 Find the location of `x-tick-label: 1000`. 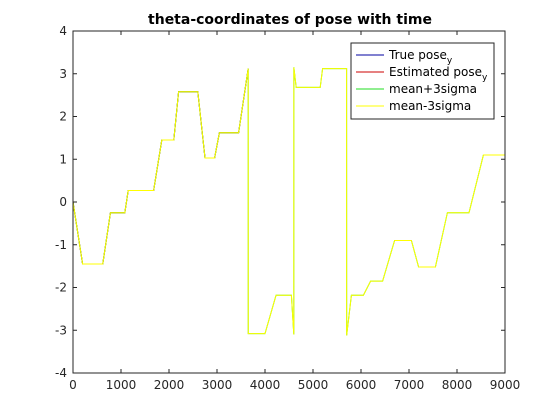

x-tick-label: 1000 is located at coordinates (121, 385).